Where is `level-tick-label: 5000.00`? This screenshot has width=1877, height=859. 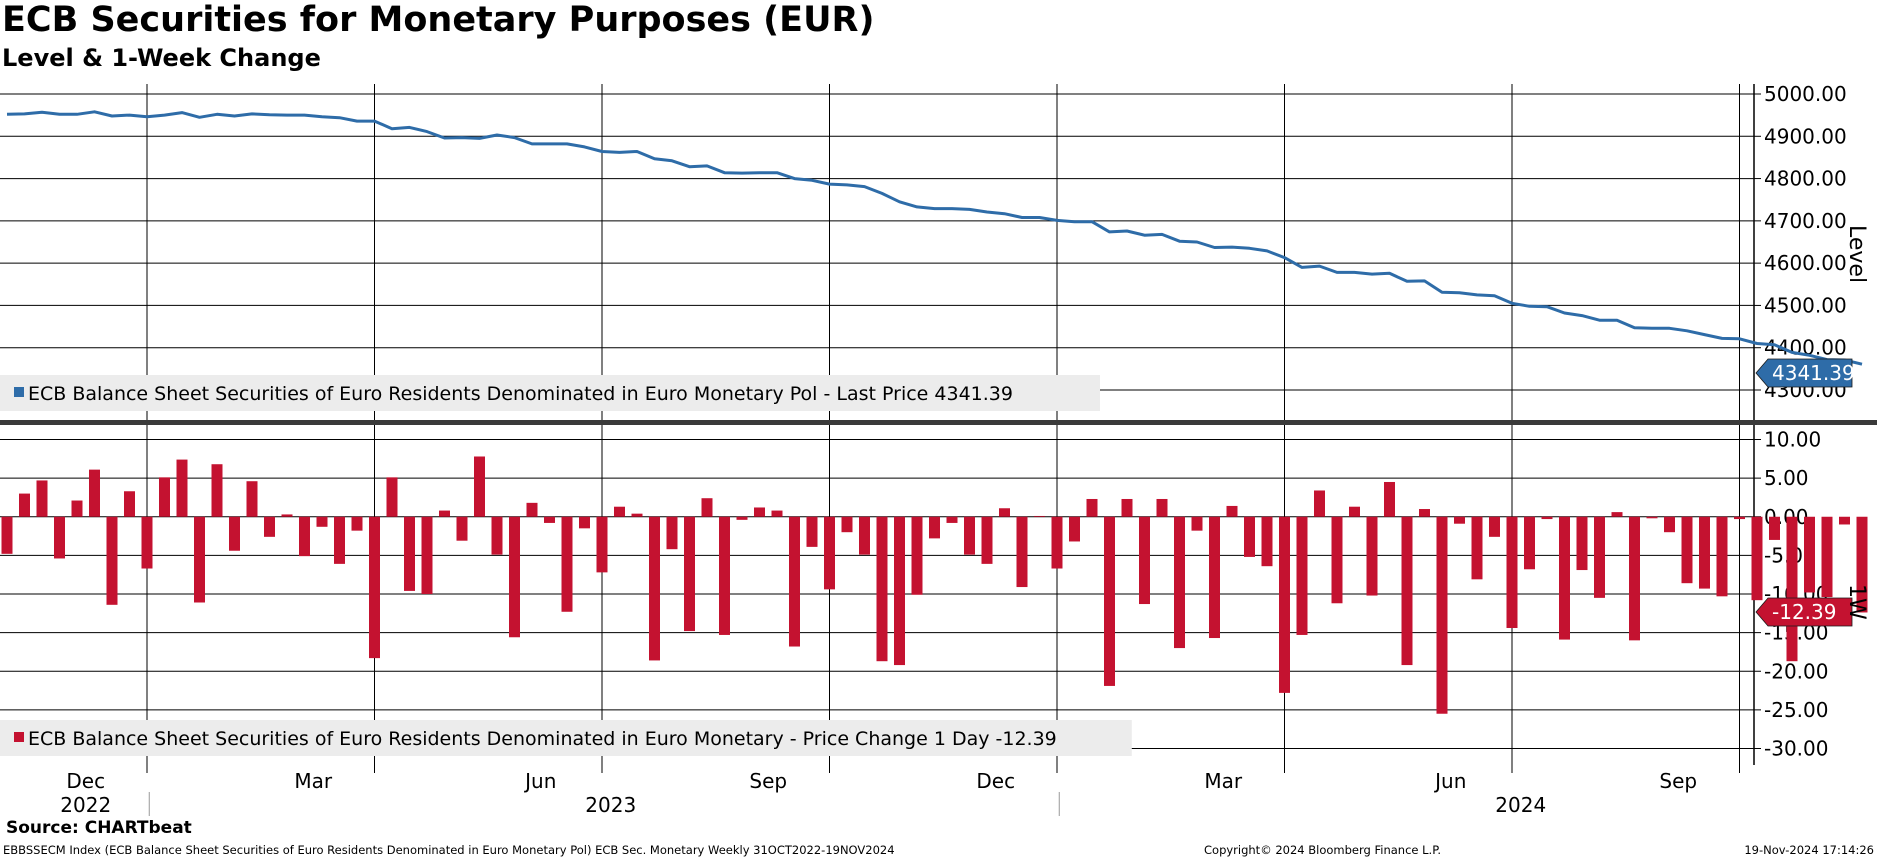 level-tick-label: 5000.00 is located at coordinates (1805, 94).